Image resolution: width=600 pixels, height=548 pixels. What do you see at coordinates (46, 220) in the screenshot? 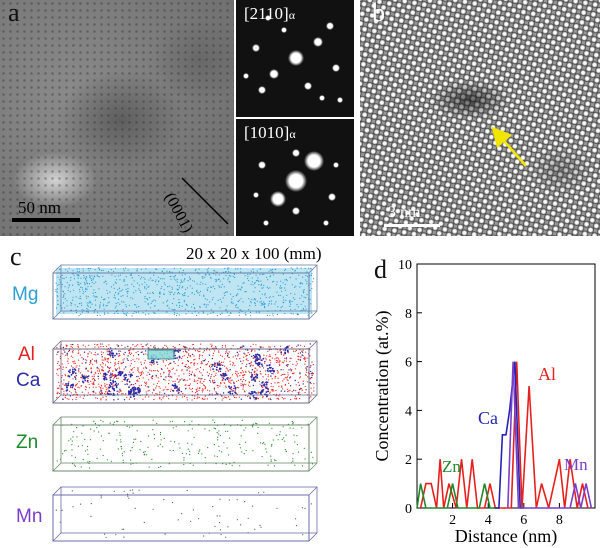
I see `panel-a-scale-bar` at bounding box center [46, 220].